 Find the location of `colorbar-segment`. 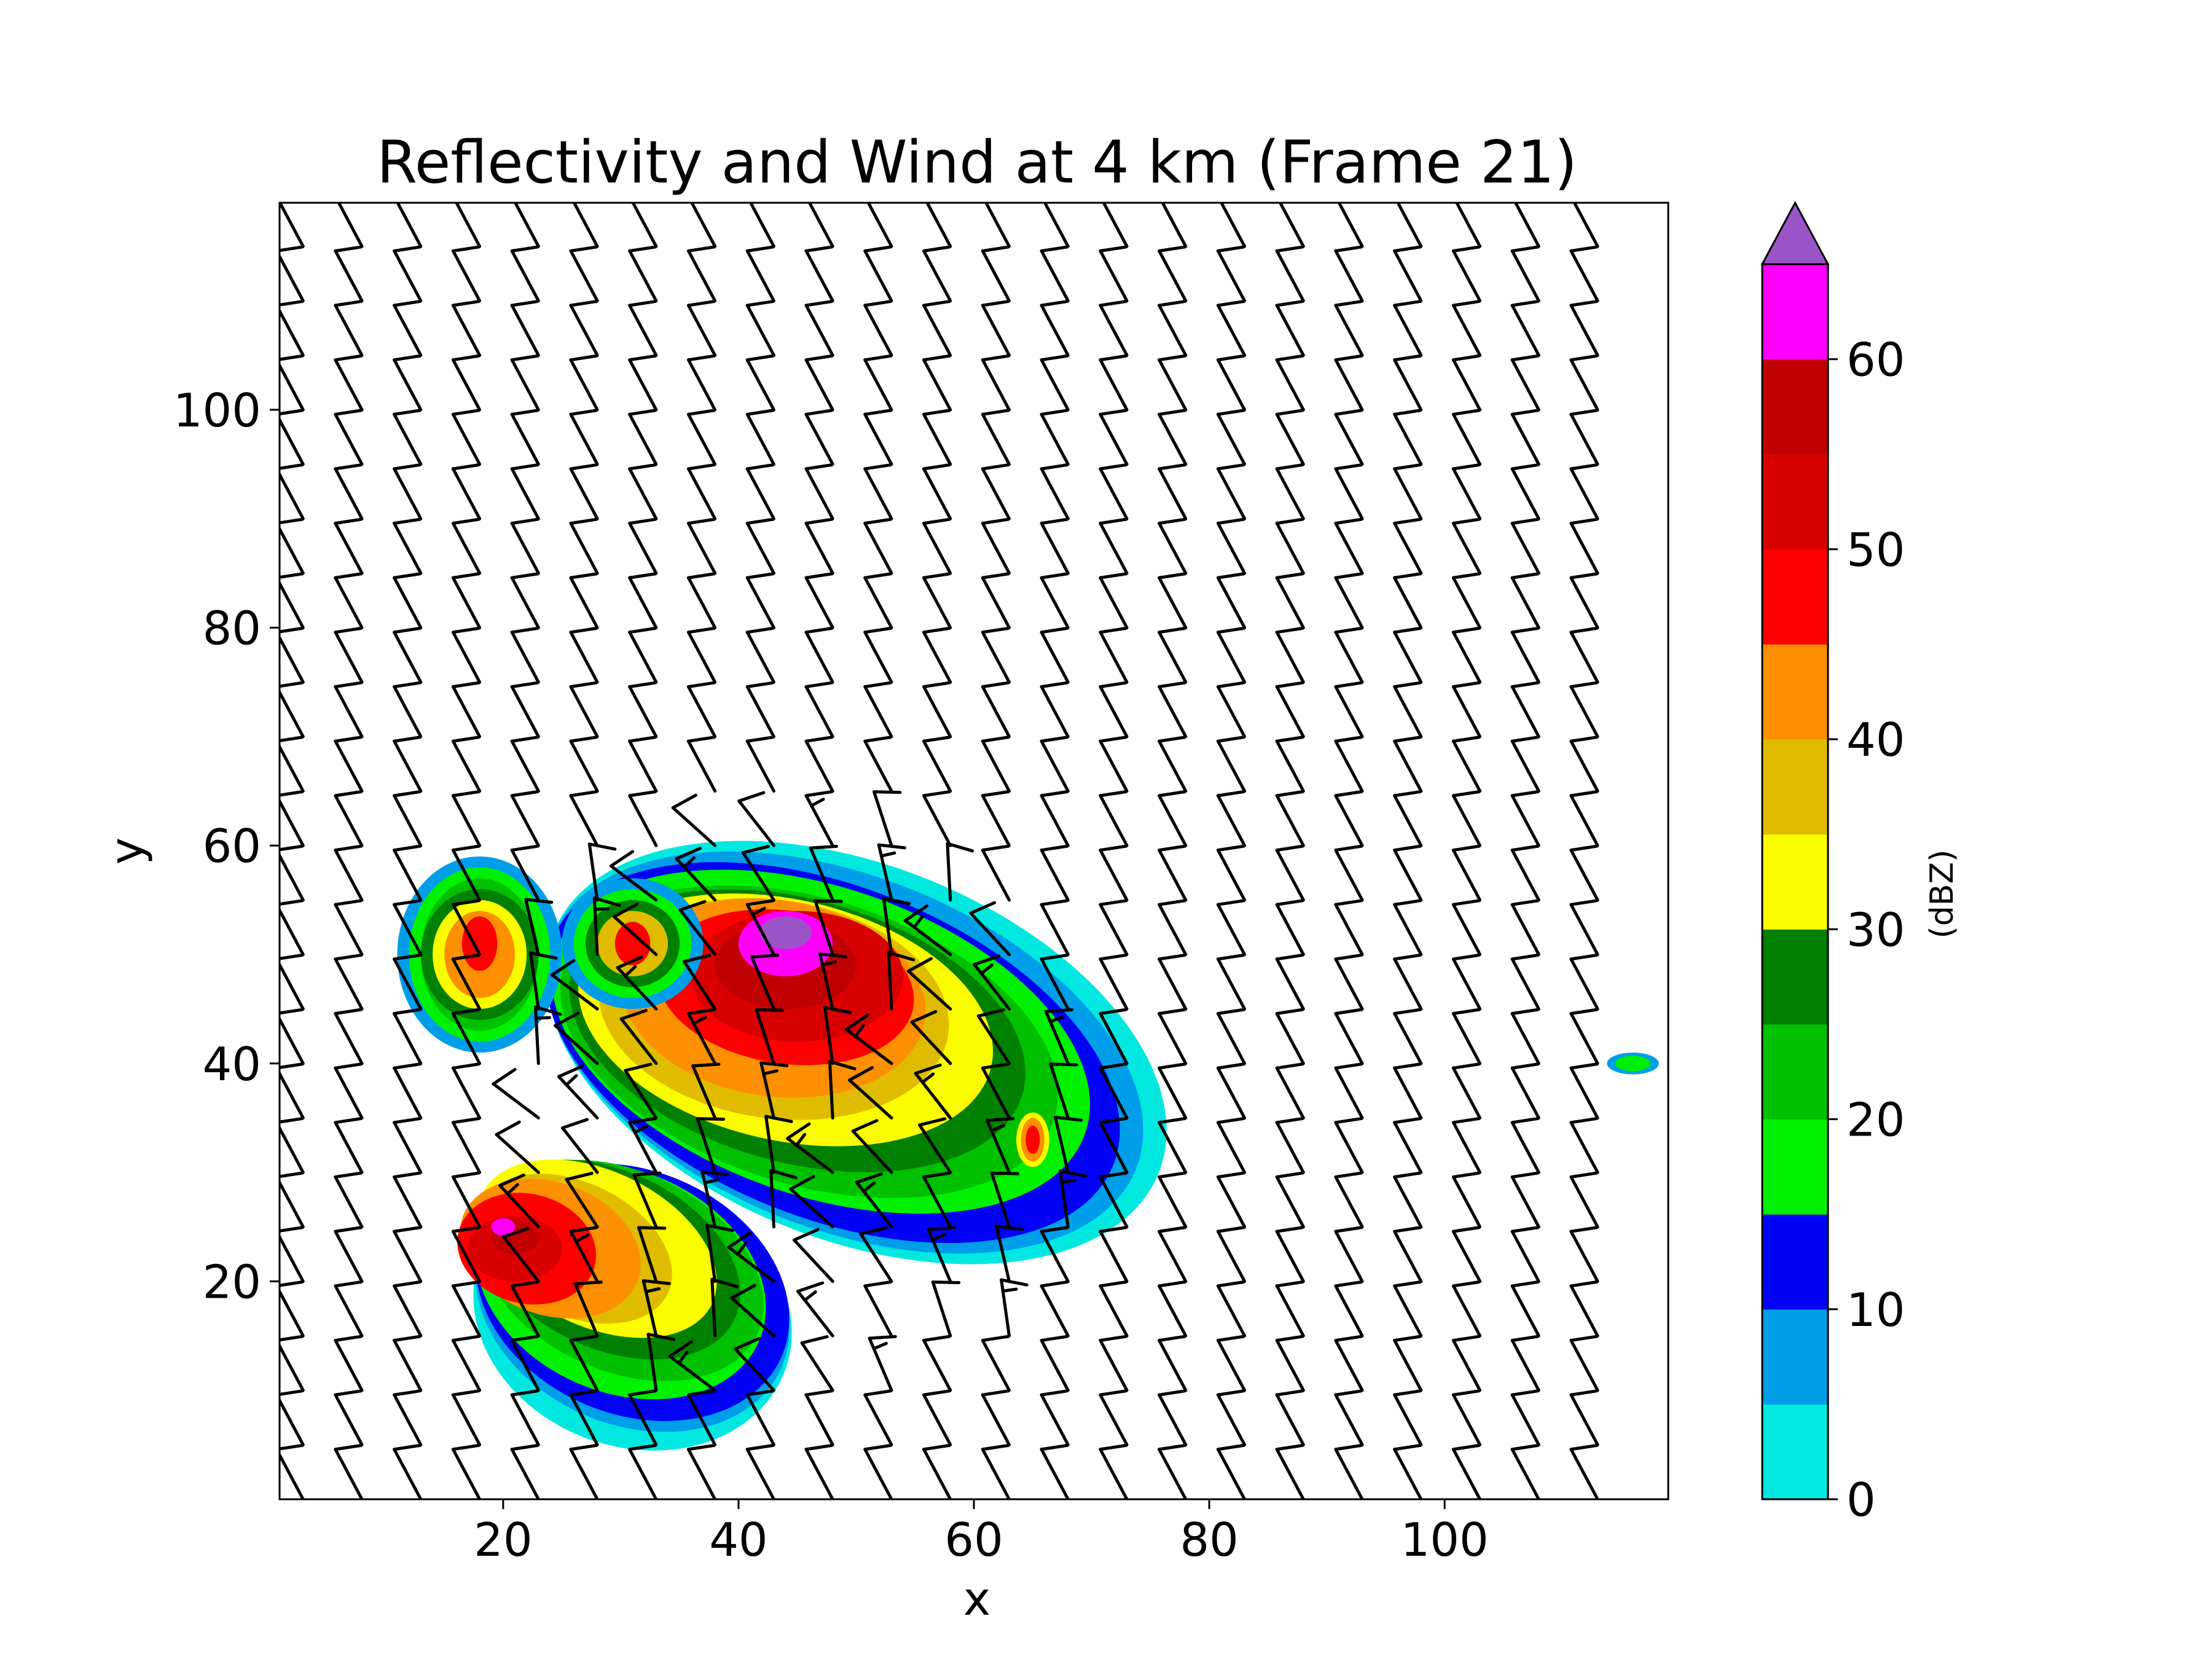

colorbar-segment is located at coordinates (1795, 692).